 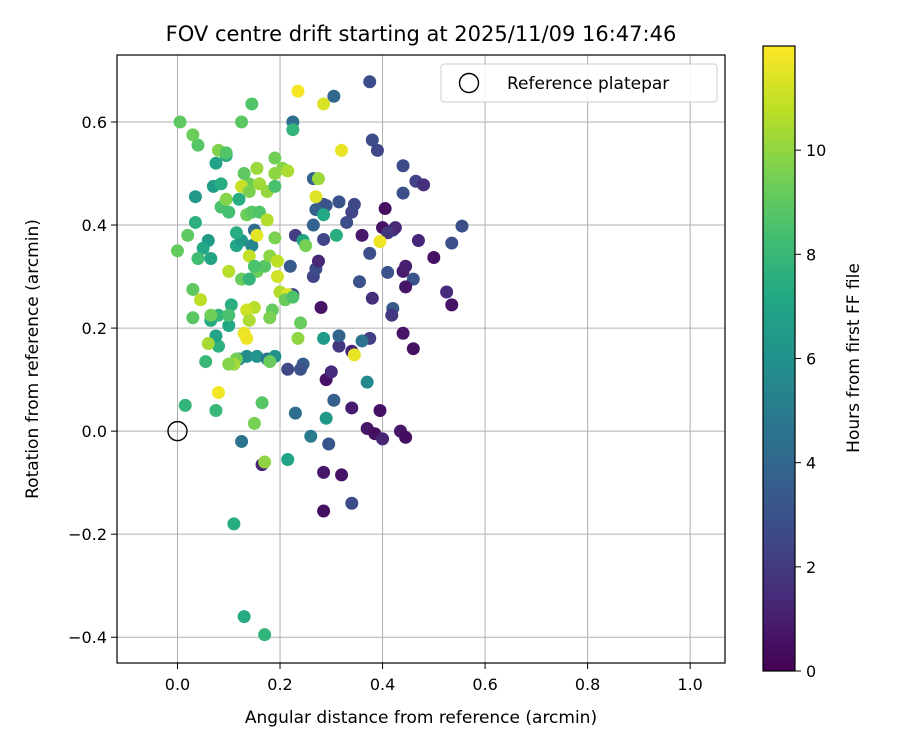 I want to click on colorbar-tick-label: 4, so click(x=811, y=463).